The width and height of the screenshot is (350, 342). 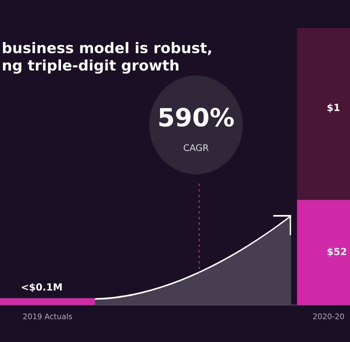 I want to click on annotation: <$0.1M, so click(x=42, y=287).